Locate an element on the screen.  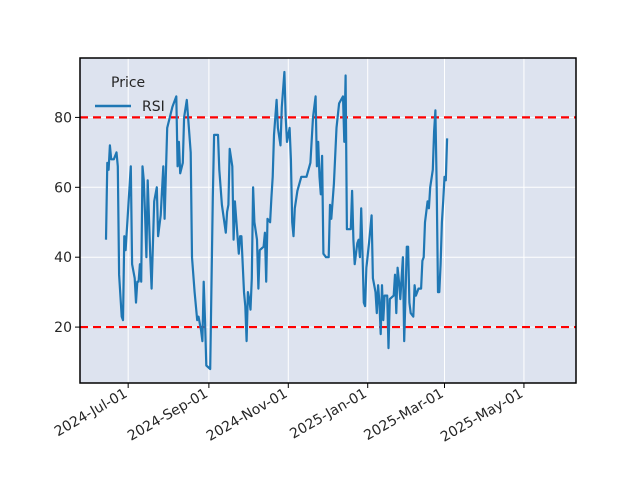
legend: Price RSI is located at coordinates (130, 95).